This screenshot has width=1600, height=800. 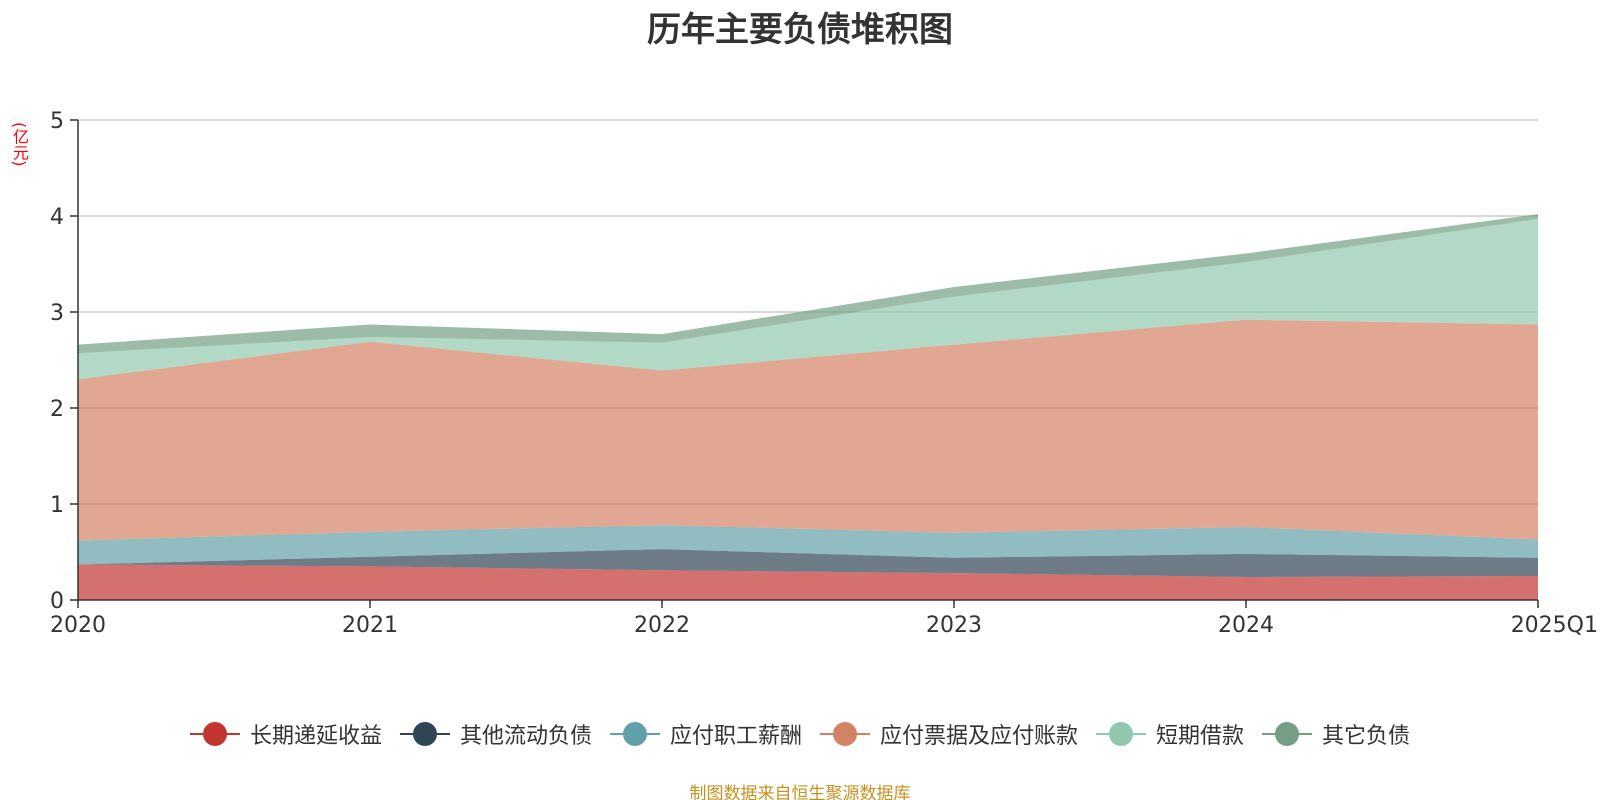 What do you see at coordinates (800, 30) in the screenshot?
I see `chart-title: 历年主要负债堆积图` at bounding box center [800, 30].